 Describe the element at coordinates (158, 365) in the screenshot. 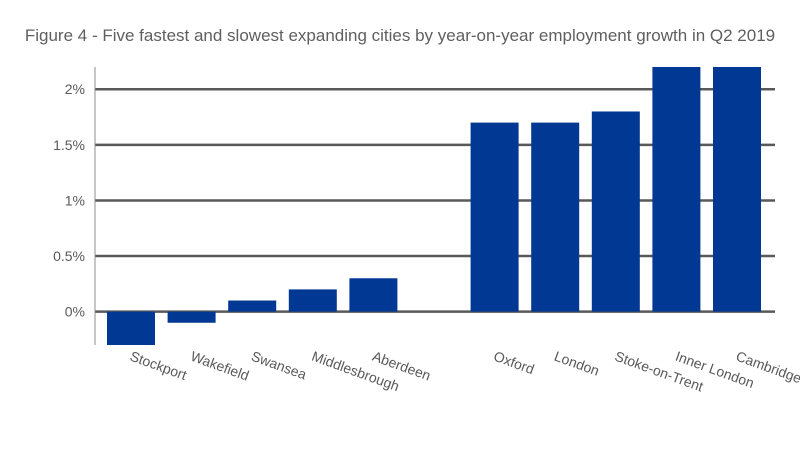

I see `x-tick-label: Stockport` at that location.